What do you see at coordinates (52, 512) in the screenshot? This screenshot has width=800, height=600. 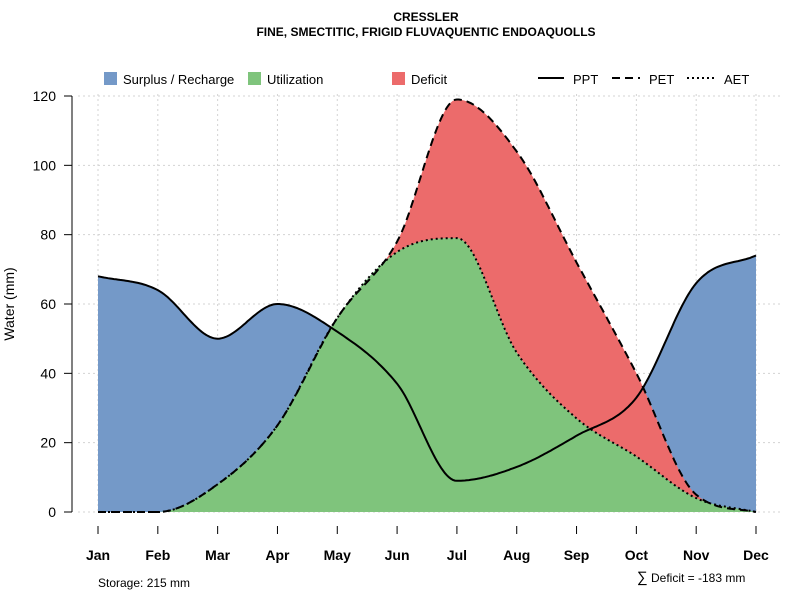 I see `y-tick-label: 0` at bounding box center [52, 512].